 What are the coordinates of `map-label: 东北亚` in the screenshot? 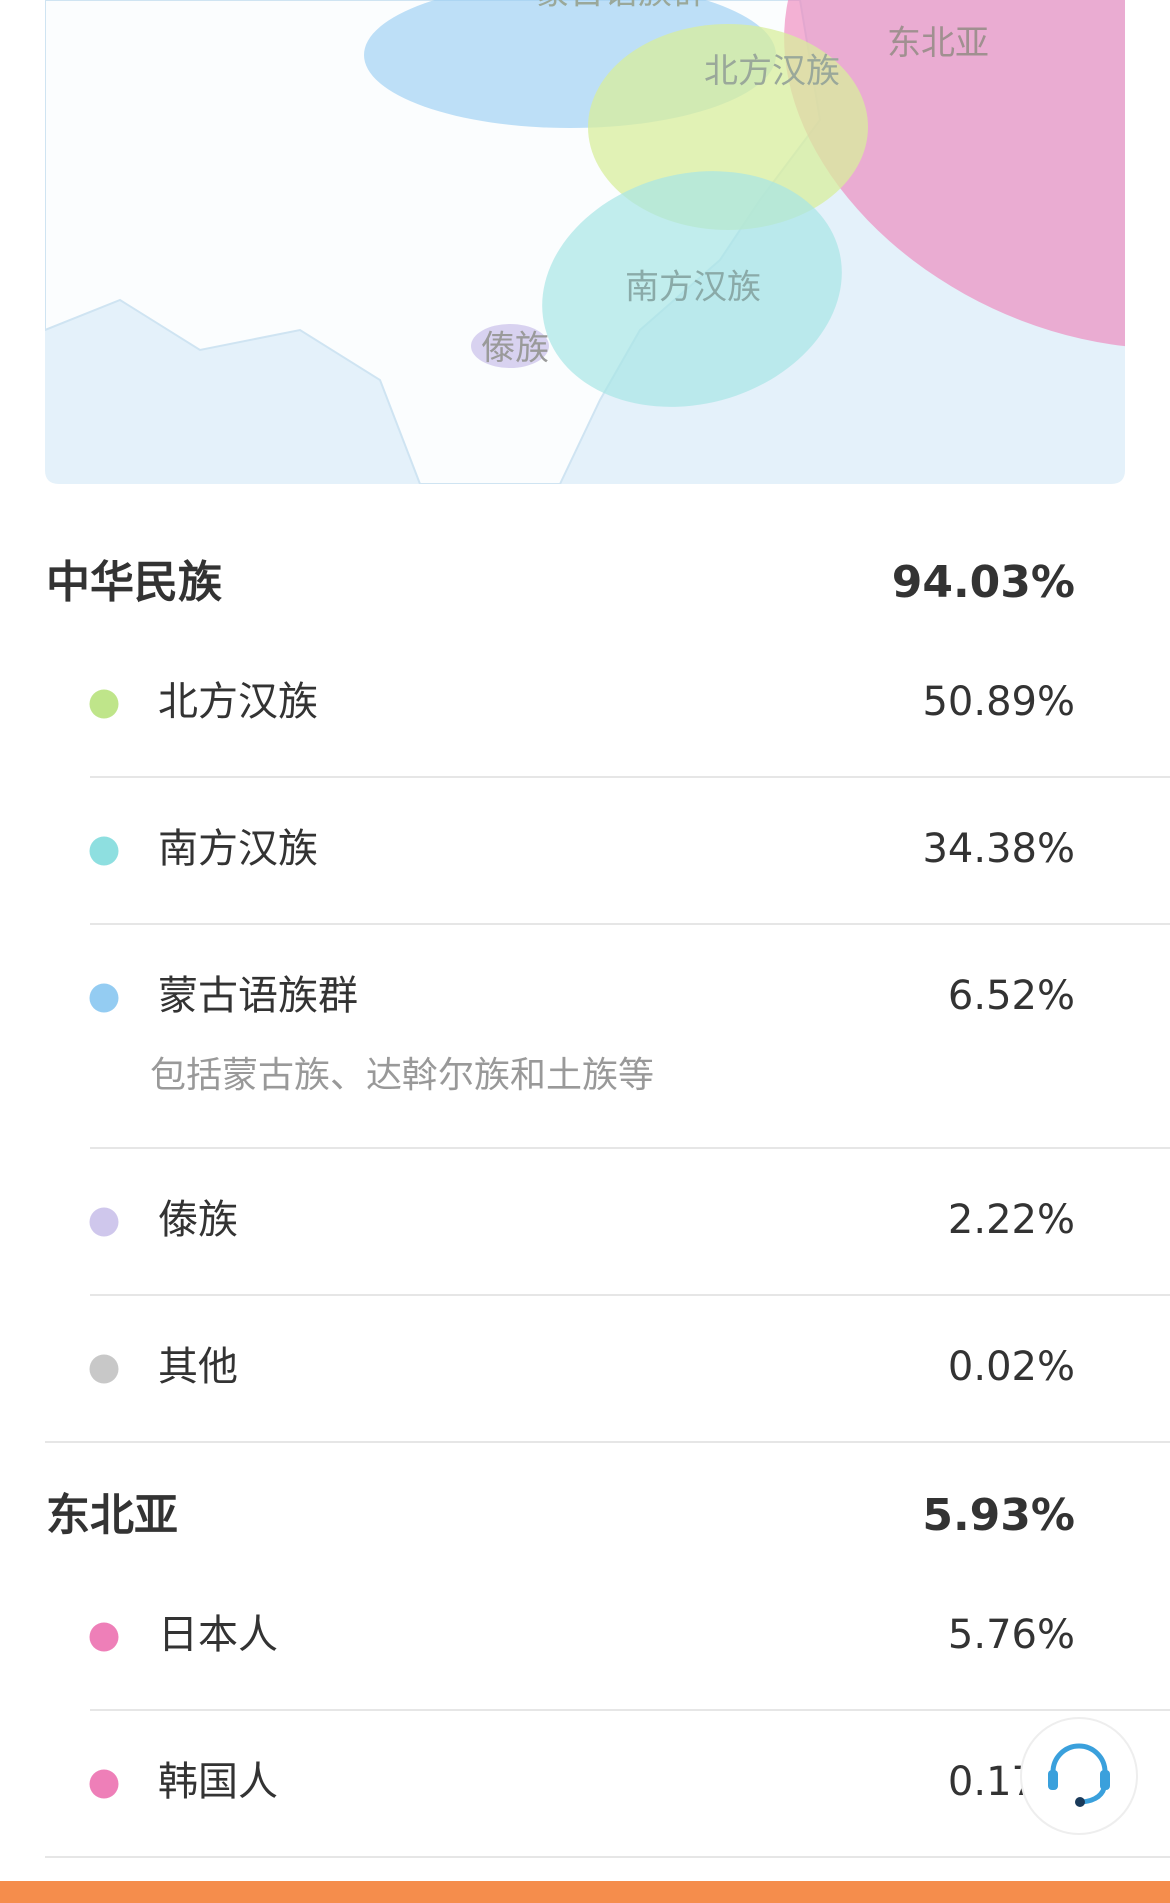 It's located at (938, 44).